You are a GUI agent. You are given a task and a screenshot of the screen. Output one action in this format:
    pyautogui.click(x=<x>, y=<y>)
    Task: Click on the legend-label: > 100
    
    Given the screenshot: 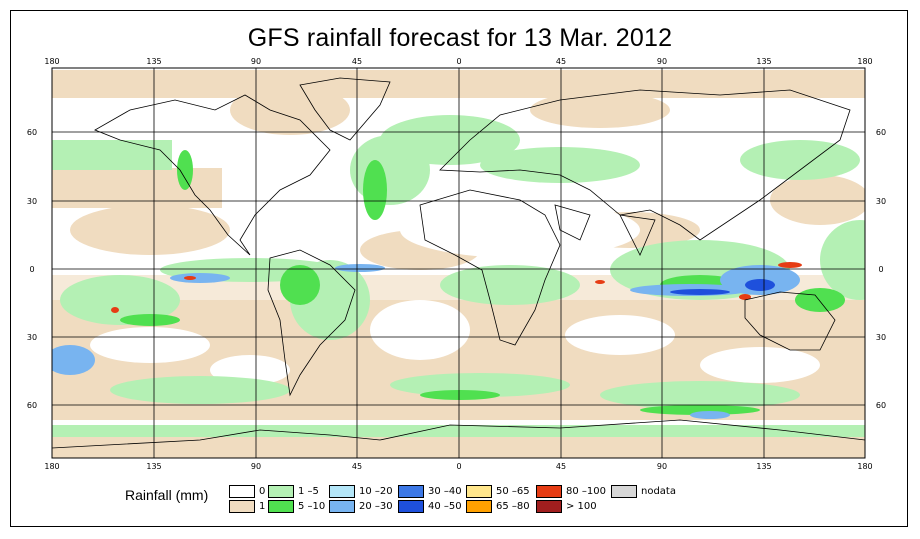 What is the action you would take?
    pyautogui.click(x=581, y=506)
    